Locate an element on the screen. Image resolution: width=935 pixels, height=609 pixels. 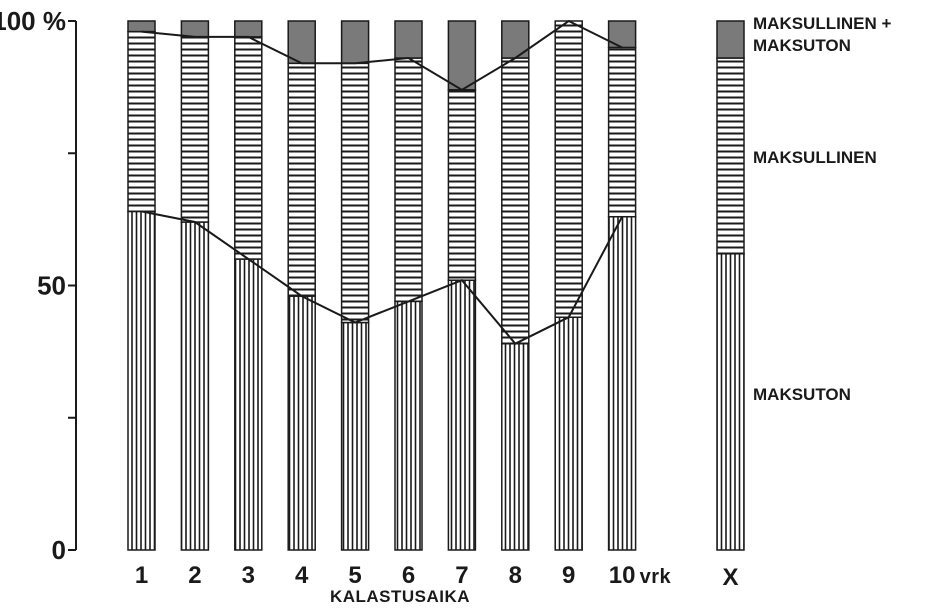
legend-label-maksullinen_maksuton: MAKSUTON is located at coordinates (802, 45).